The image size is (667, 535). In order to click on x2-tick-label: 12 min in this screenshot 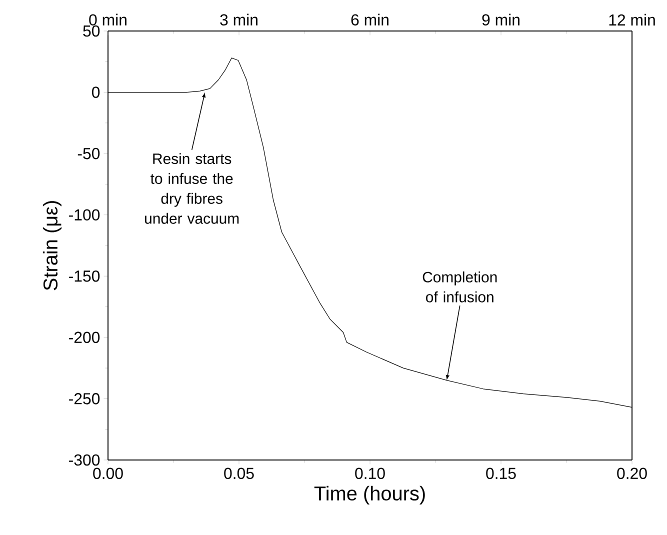, I will do `click(632, 20)`.